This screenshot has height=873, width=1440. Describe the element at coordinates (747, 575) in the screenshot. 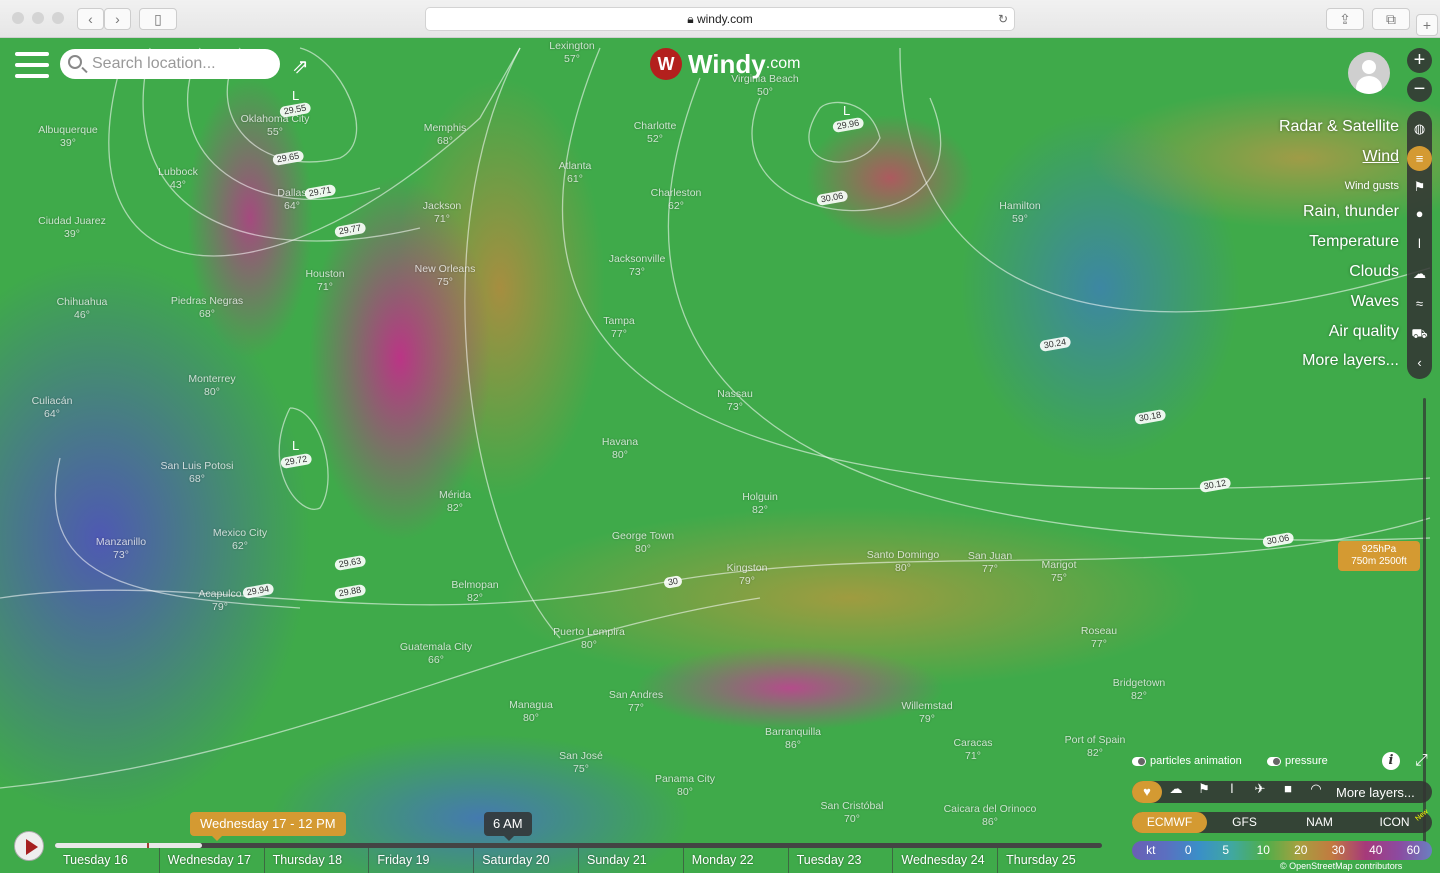

I see `city-label: Kingston 79°` at that location.